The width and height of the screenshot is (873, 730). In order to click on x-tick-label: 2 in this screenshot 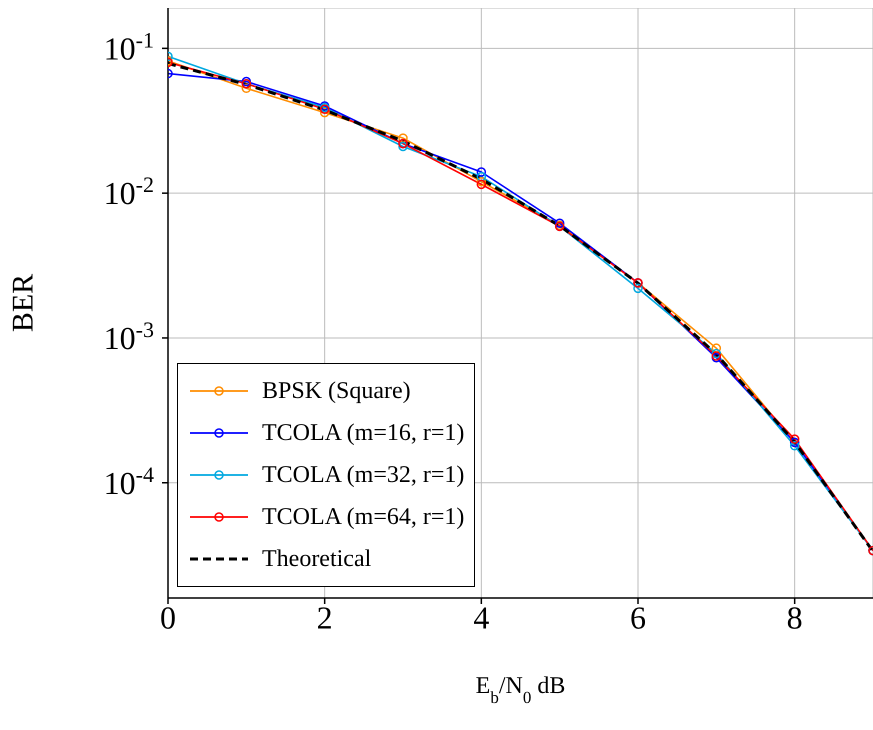, I will do `click(324, 618)`.